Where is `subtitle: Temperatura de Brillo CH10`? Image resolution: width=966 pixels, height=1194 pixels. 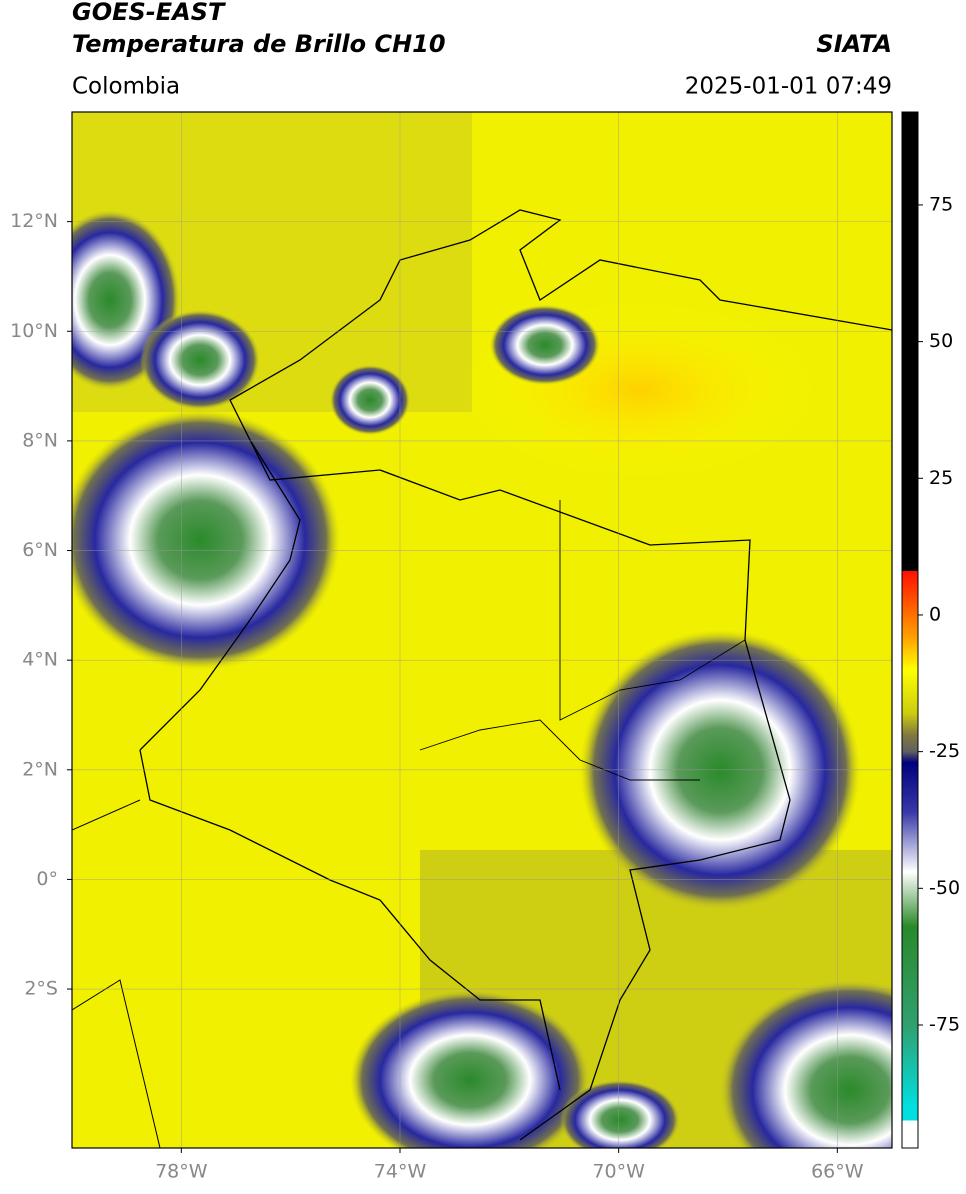
subtitle: Temperatura de Brillo CH10 is located at coordinates (259, 44).